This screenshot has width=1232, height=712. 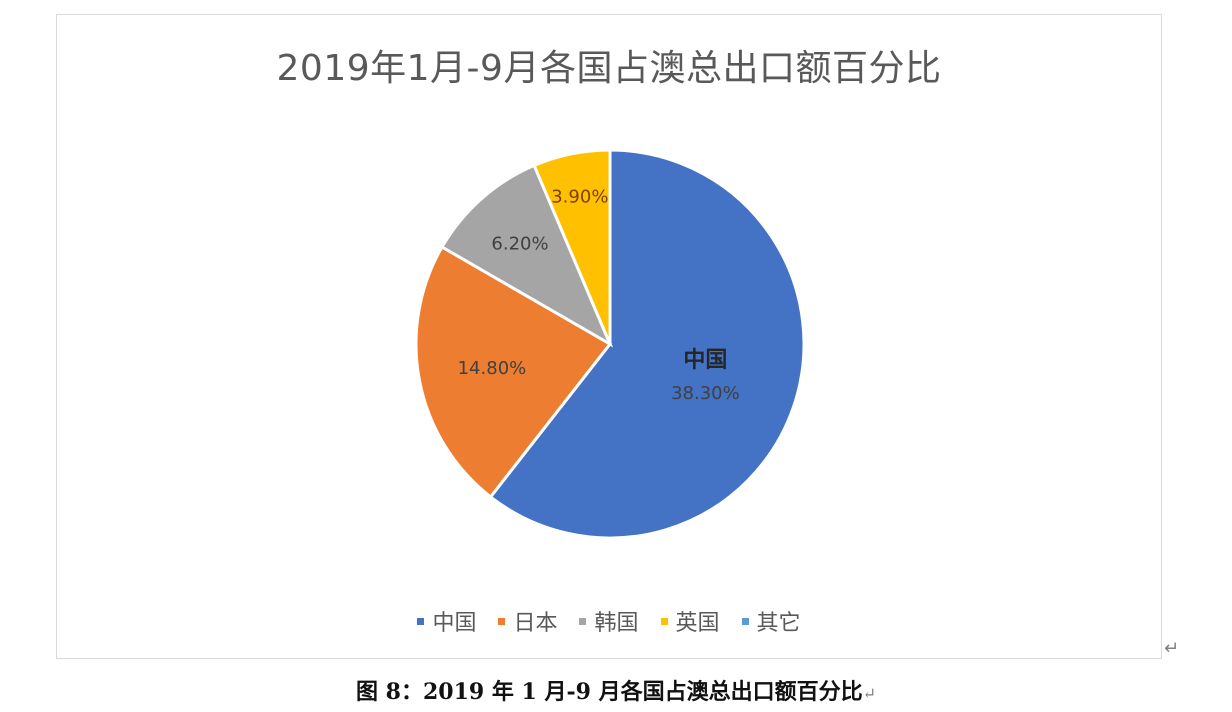 What do you see at coordinates (705, 360) in the screenshot?
I see `slice-category-label: 中国` at bounding box center [705, 360].